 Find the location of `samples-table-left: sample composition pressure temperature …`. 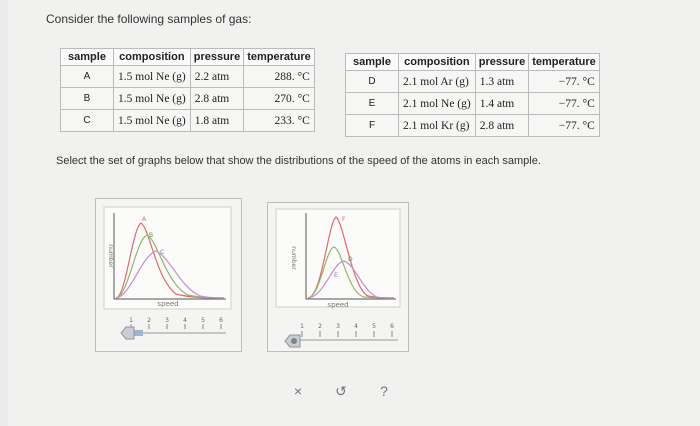

samples-table-left: sample composition pressure temperature … is located at coordinates (187, 90).